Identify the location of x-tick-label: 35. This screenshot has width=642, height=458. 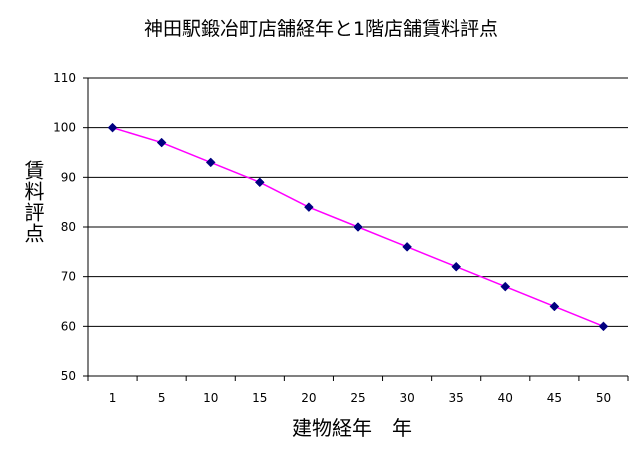
(456, 398).